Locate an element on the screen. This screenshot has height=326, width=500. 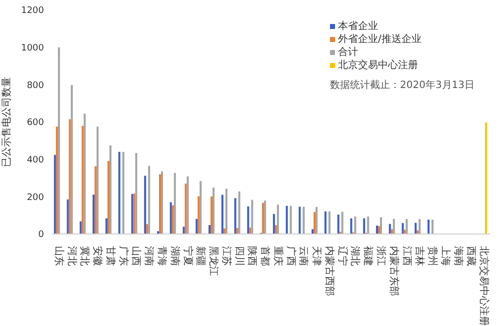
y-tick-label: 1200 is located at coordinates (32, 11).